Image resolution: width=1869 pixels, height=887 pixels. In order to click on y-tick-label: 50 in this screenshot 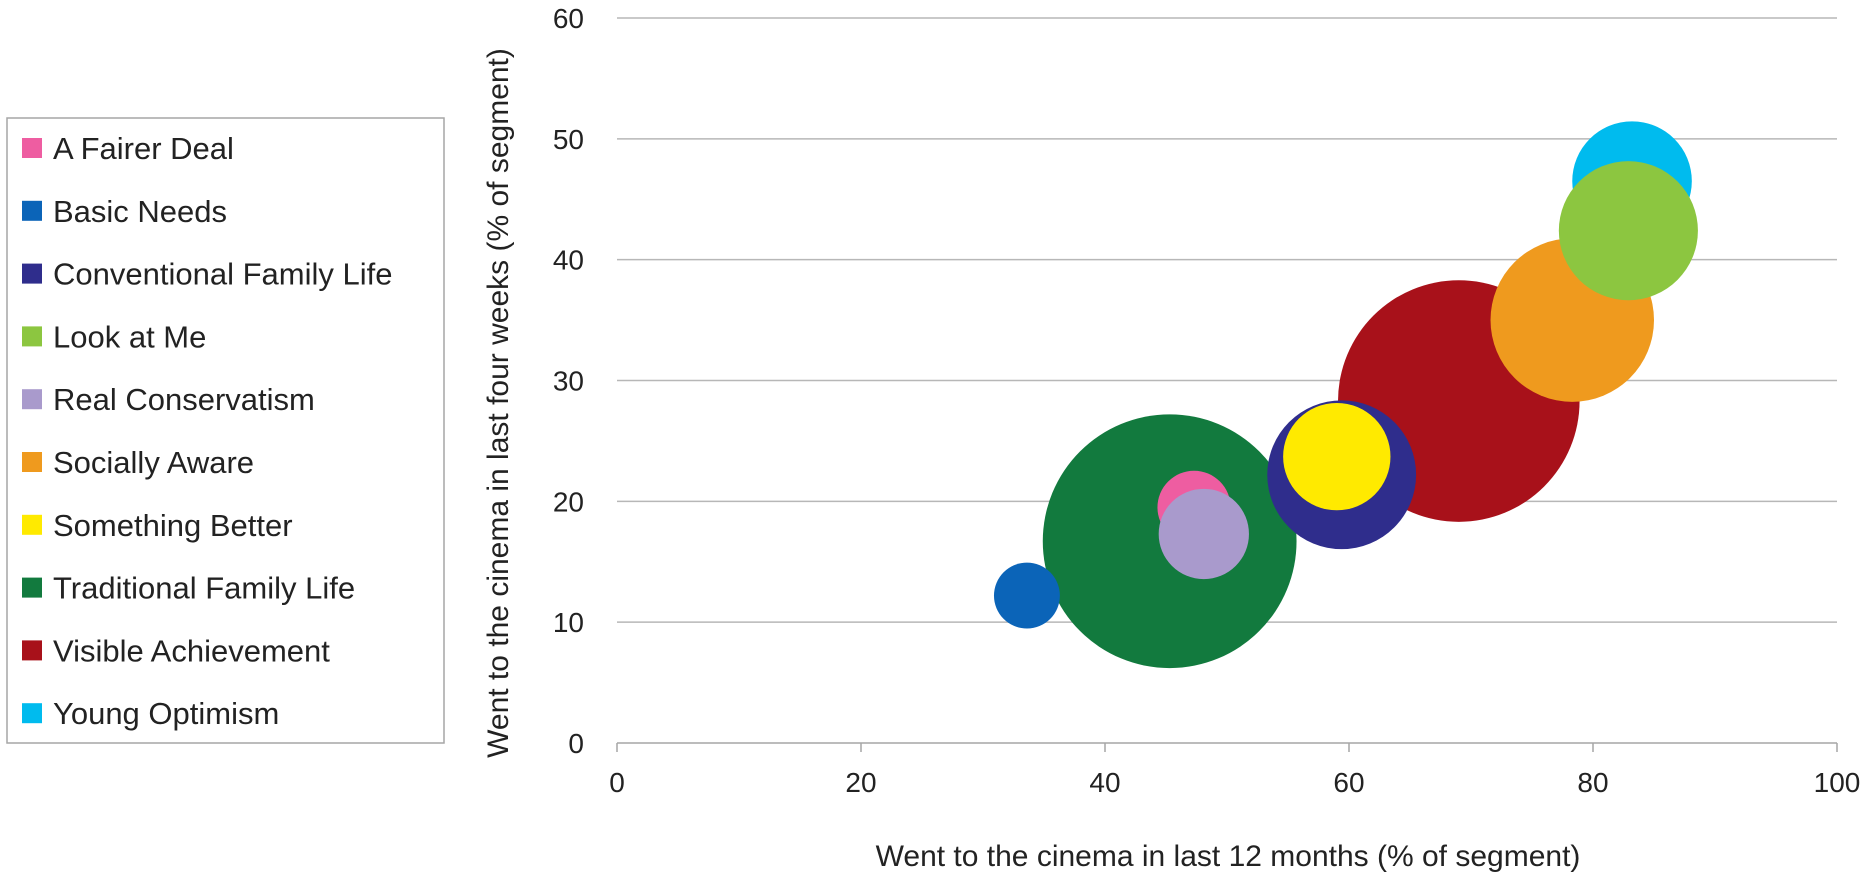, I will do `click(568, 139)`.